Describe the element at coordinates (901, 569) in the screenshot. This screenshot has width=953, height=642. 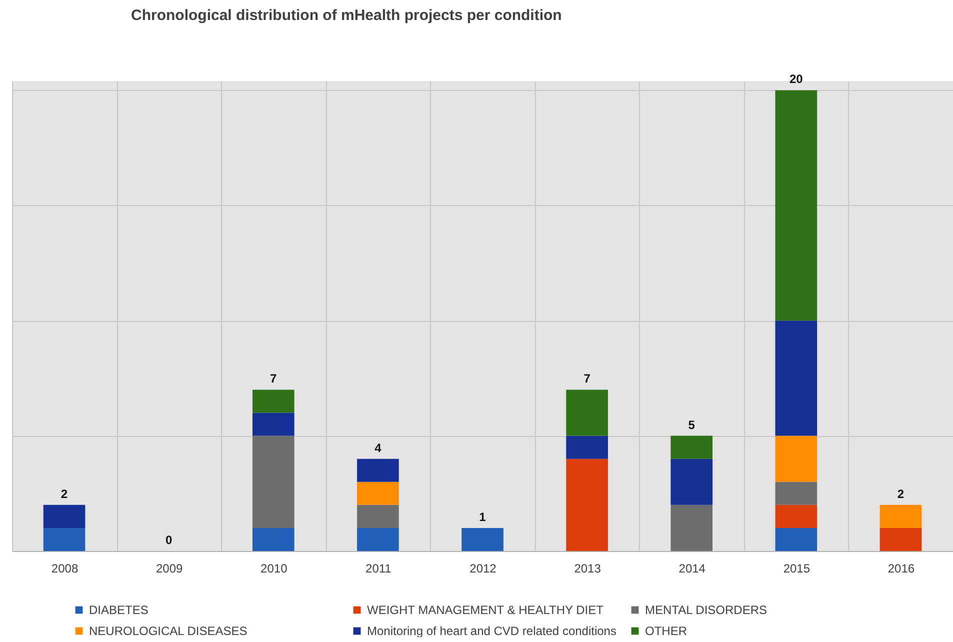
I see `x-tick-label: 2016` at that location.